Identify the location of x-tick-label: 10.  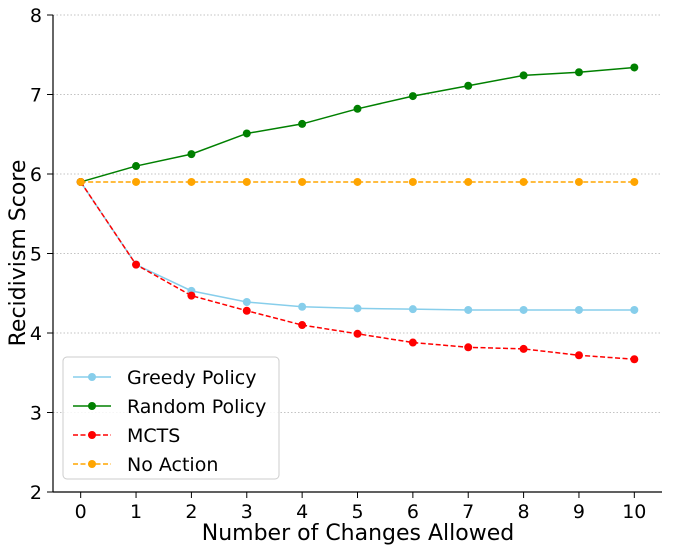
(634, 512).